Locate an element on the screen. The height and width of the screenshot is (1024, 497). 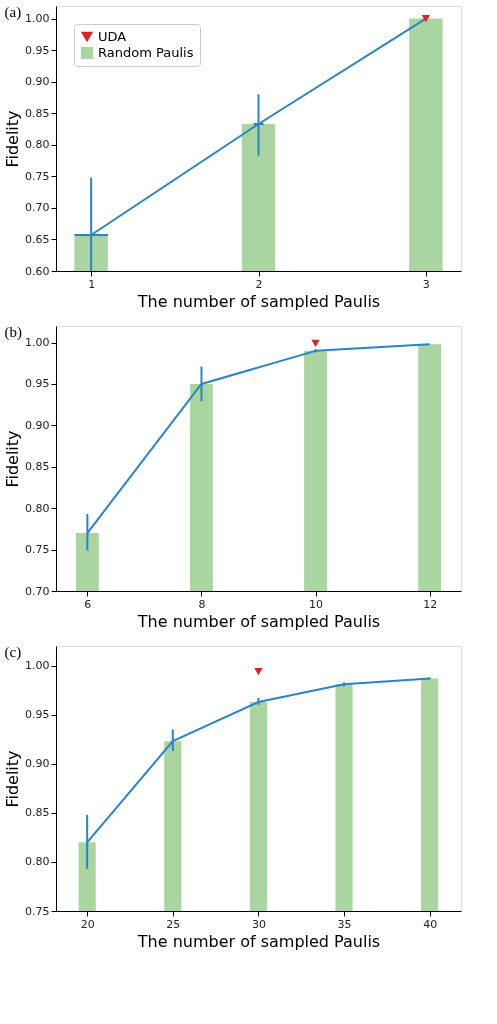
chart-title: (a) is located at coordinates (13, 12).